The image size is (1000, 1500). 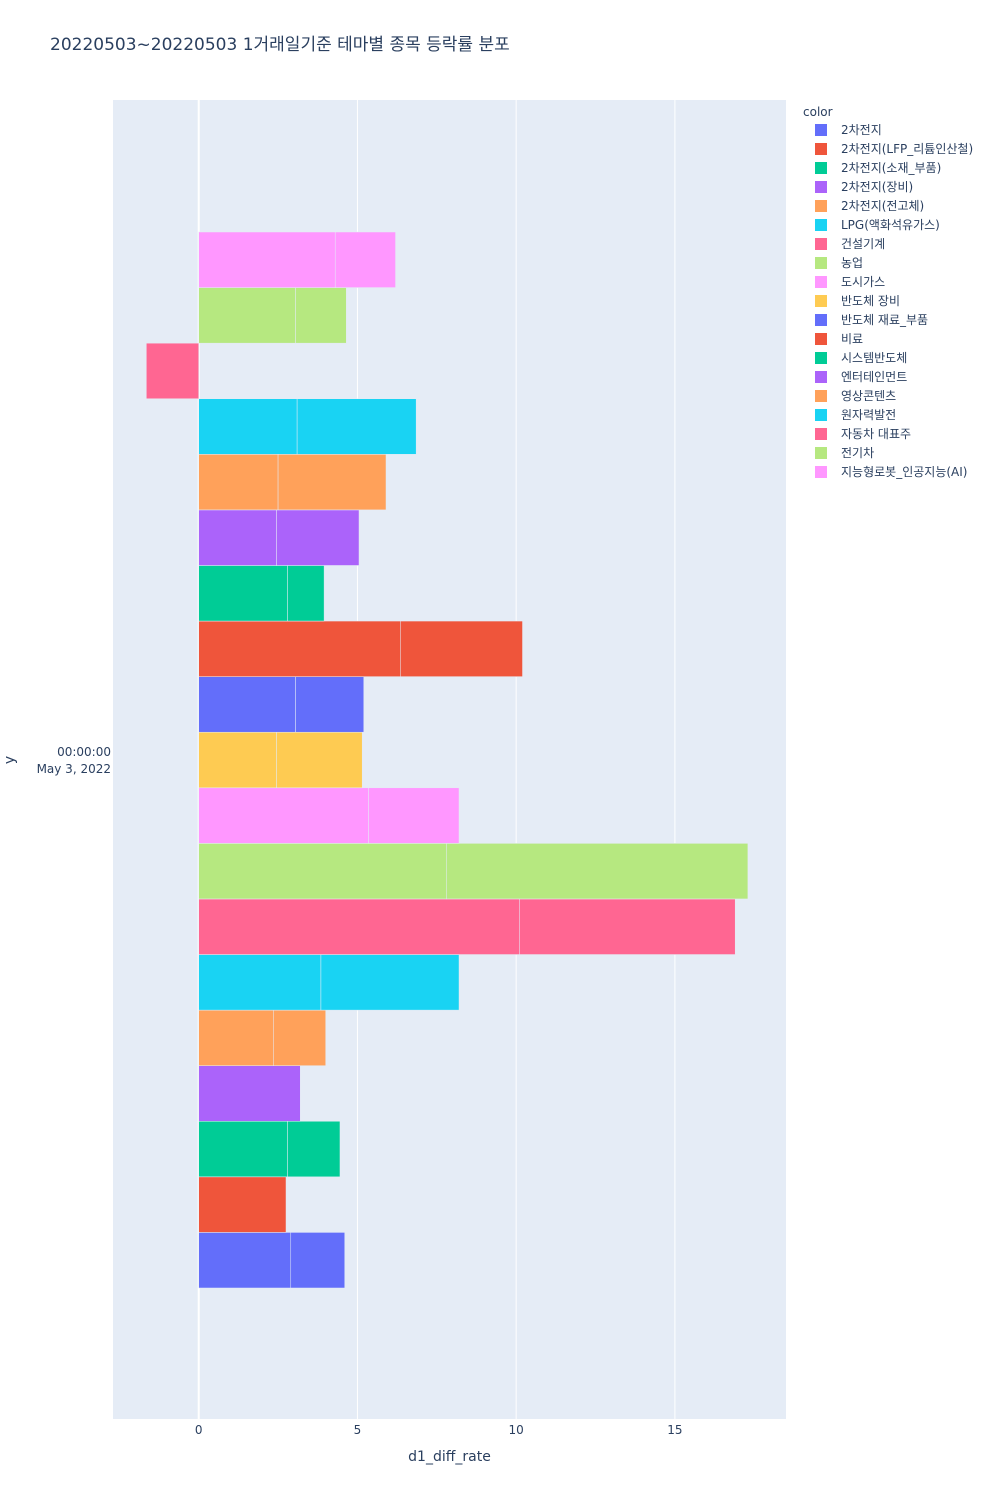 What do you see at coordinates (839, 263) in the screenshot?
I see `legend-item: 농업` at bounding box center [839, 263].